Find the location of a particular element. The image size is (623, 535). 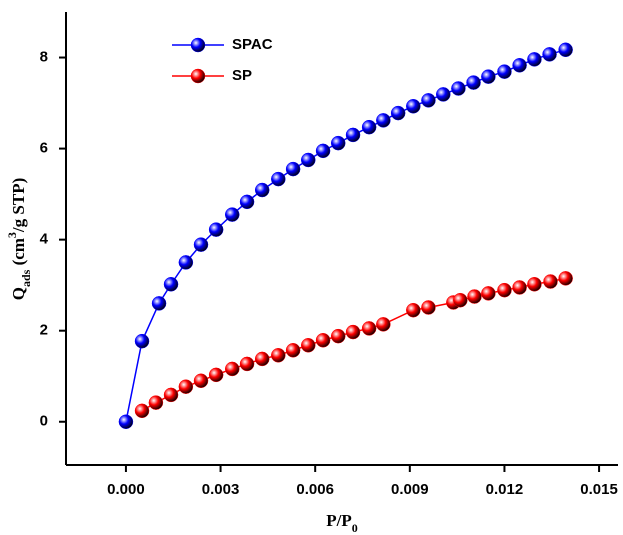

x-tick-label: 0.003 is located at coordinates (221, 489).